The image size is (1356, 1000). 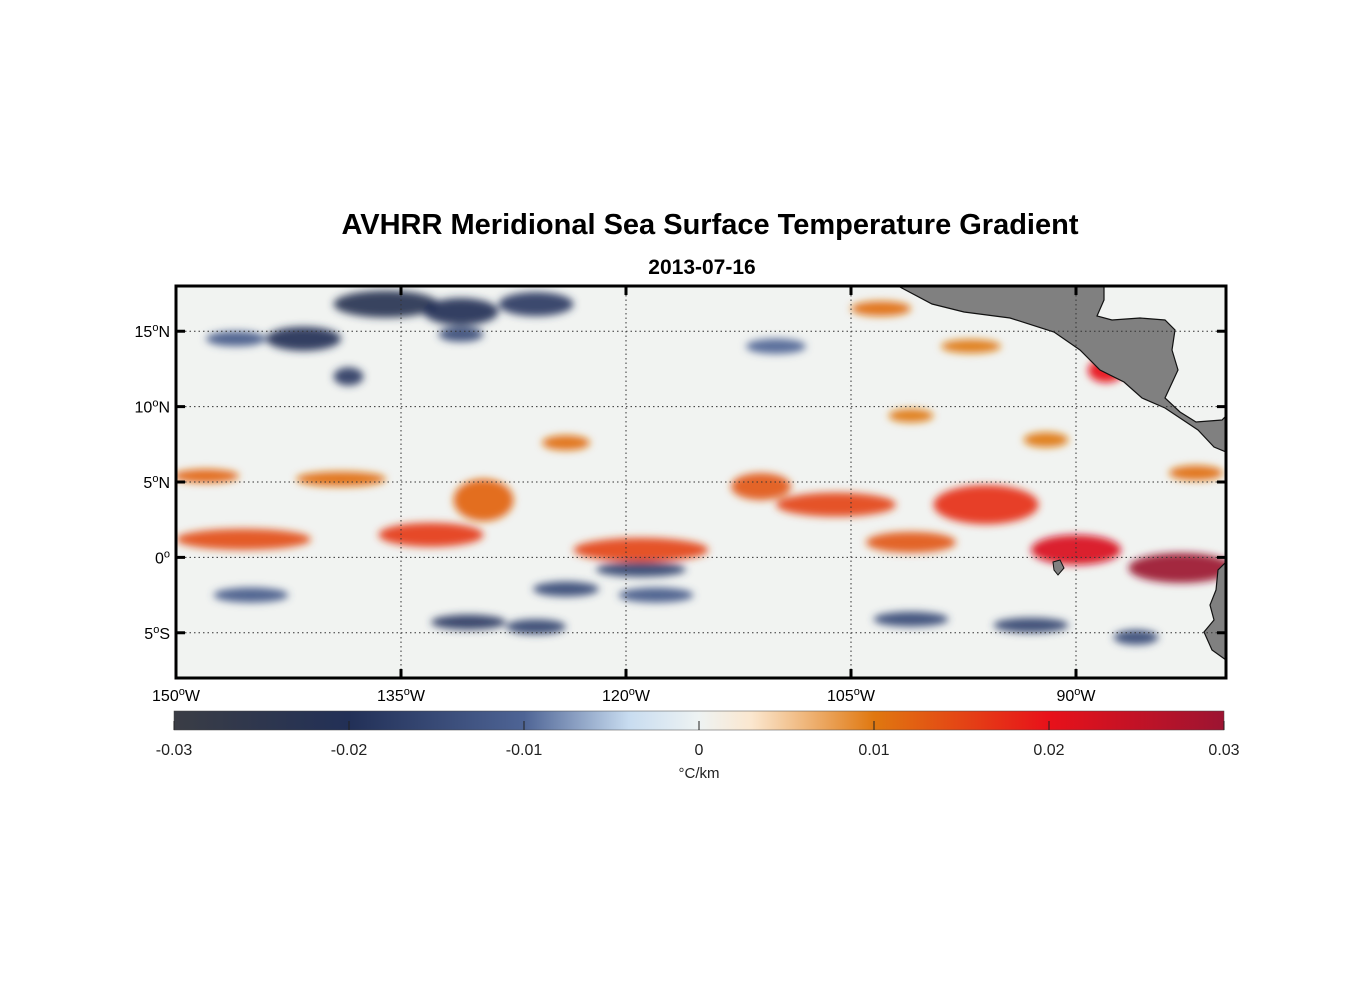 What do you see at coordinates (699, 773) in the screenshot?
I see `colorbar-unit-label: °C/km` at bounding box center [699, 773].